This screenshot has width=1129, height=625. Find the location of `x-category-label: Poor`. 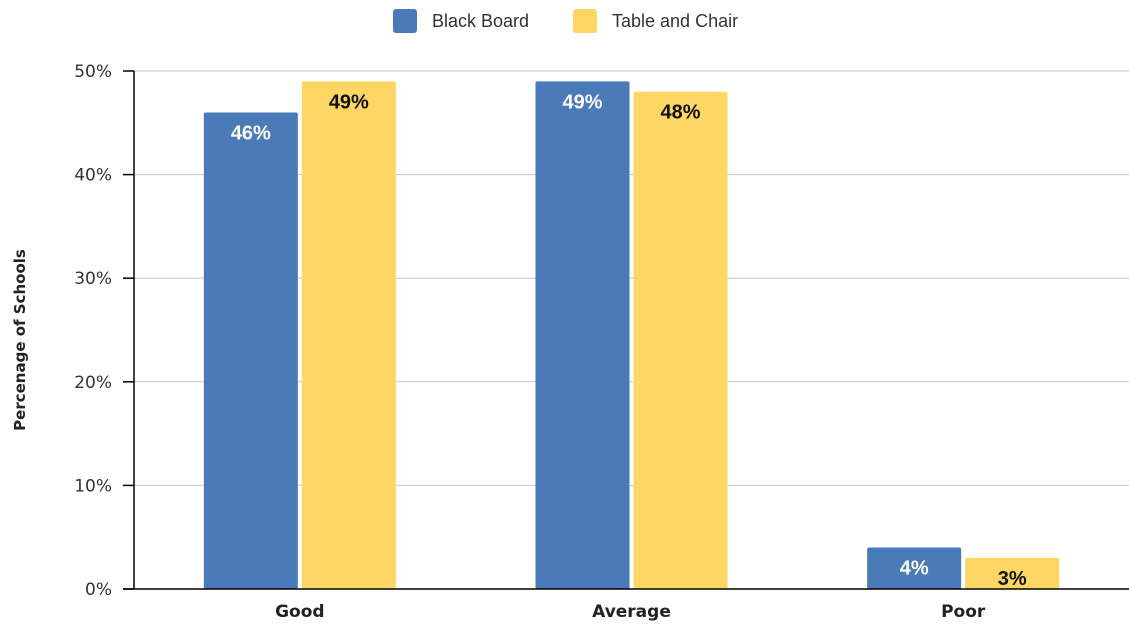

x-category-label: Poor is located at coordinates (963, 612).